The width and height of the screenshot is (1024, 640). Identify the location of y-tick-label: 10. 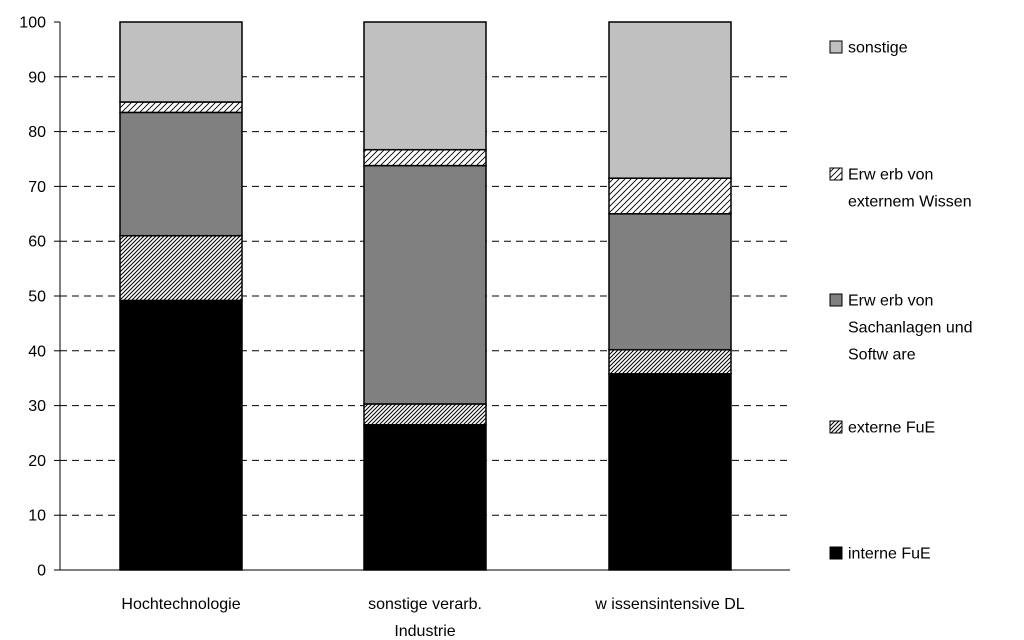
(37, 516).